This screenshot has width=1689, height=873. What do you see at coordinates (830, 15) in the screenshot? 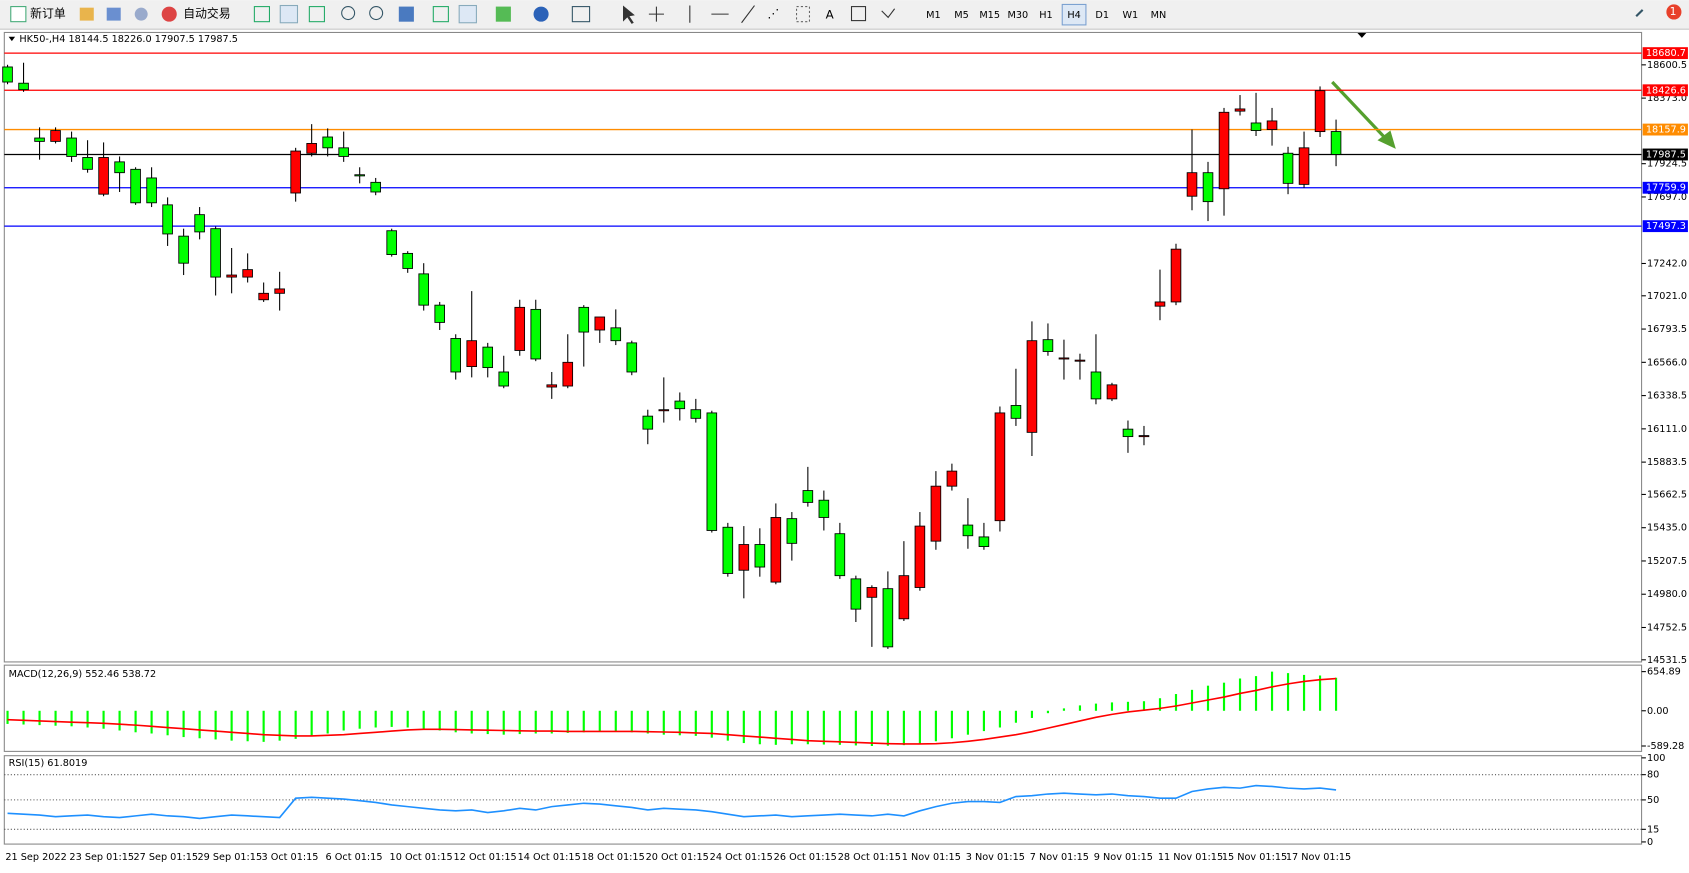
I see `text-tool: A` at bounding box center [830, 15].